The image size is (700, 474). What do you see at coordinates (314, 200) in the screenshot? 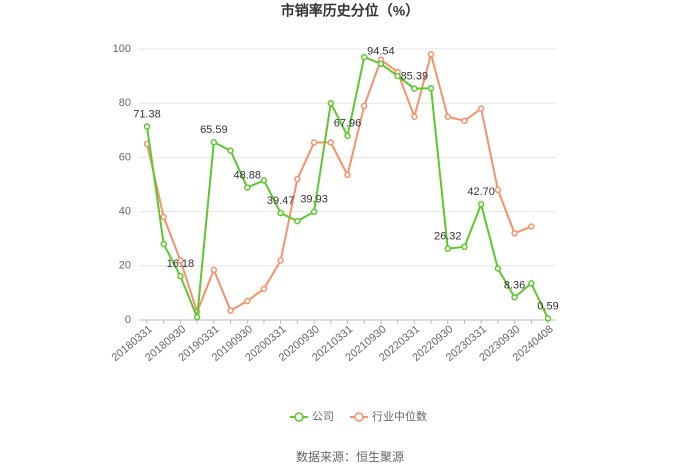
I see `data-label: 39.93` at bounding box center [314, 200].